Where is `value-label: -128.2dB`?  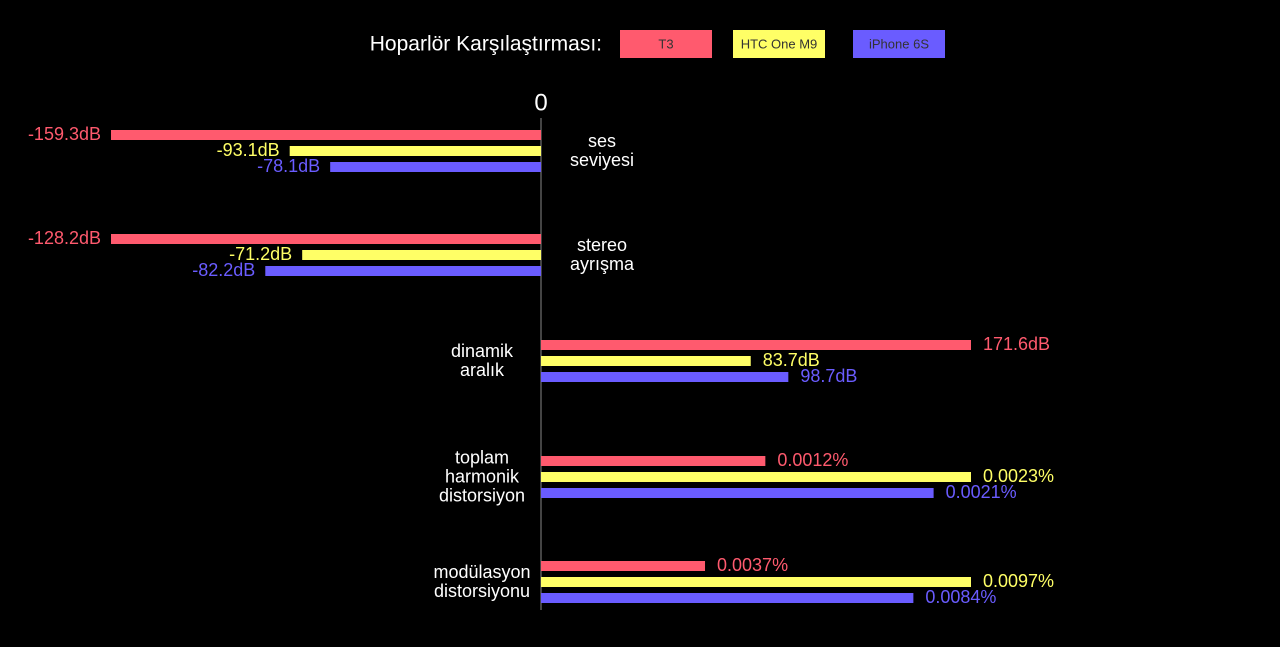 value-label: -128.2dB is located at coordinates (64, 238).